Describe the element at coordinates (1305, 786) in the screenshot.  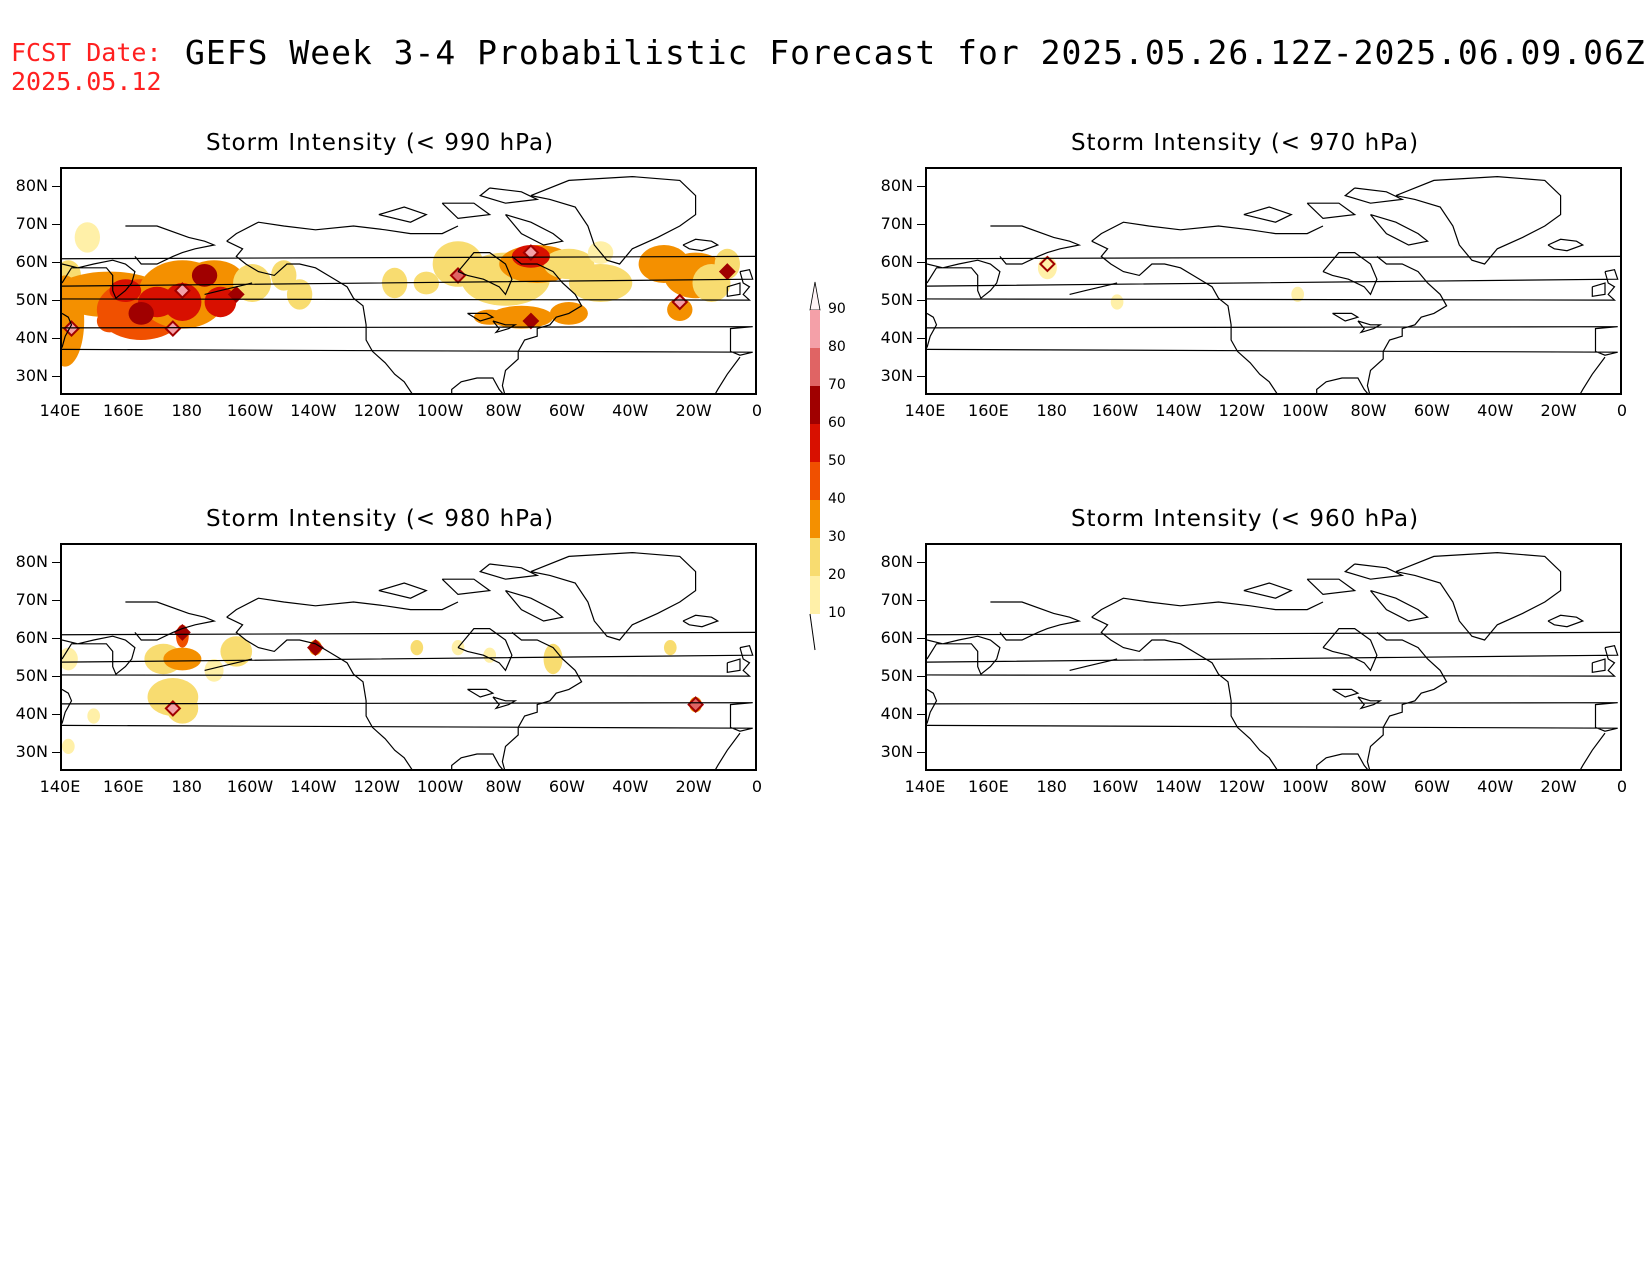
I see `lon-tick-label: 100W` at that location.